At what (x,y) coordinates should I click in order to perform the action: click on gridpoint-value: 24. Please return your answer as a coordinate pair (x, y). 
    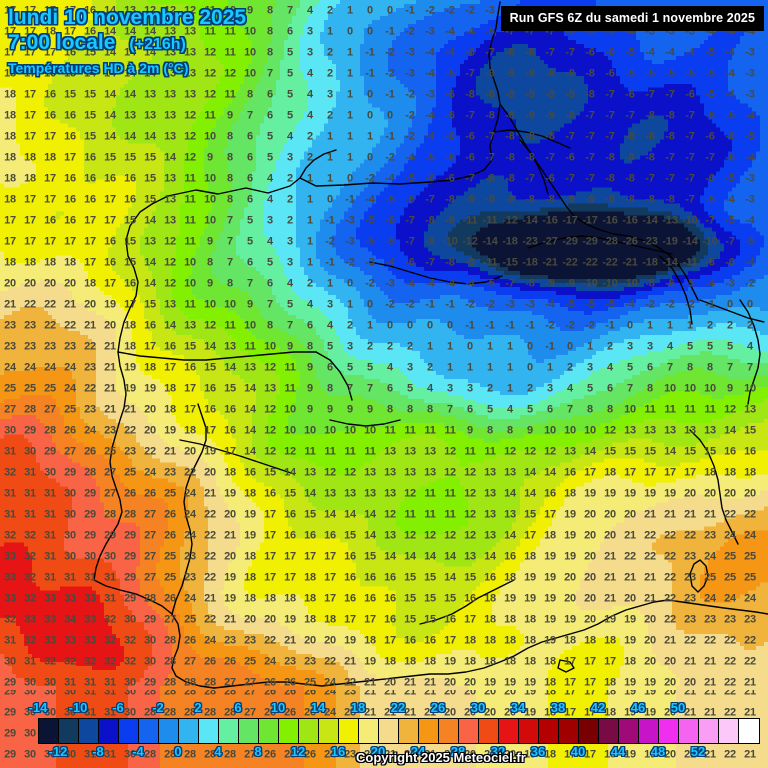
    Looking at the image, I should click on (330, 712).